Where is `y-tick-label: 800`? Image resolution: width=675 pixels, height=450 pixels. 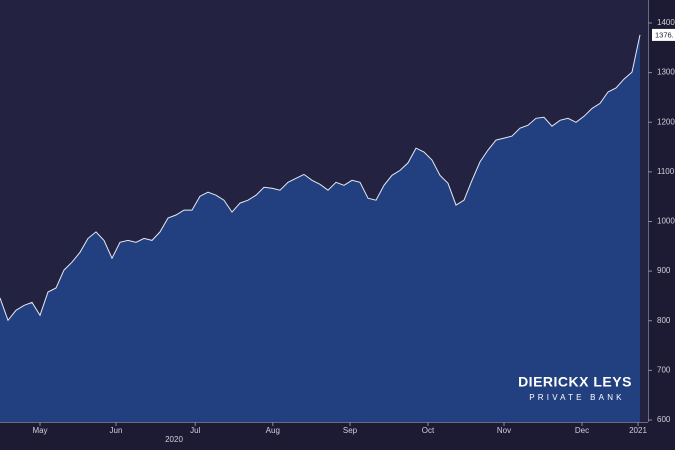
y-tick-label: 800 is located at coordinates (664, 320).